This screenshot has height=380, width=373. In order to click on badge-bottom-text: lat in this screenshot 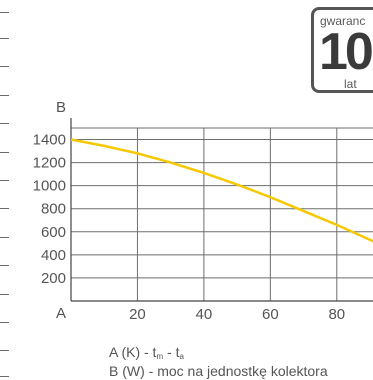, I will do `click(350, 84)`.